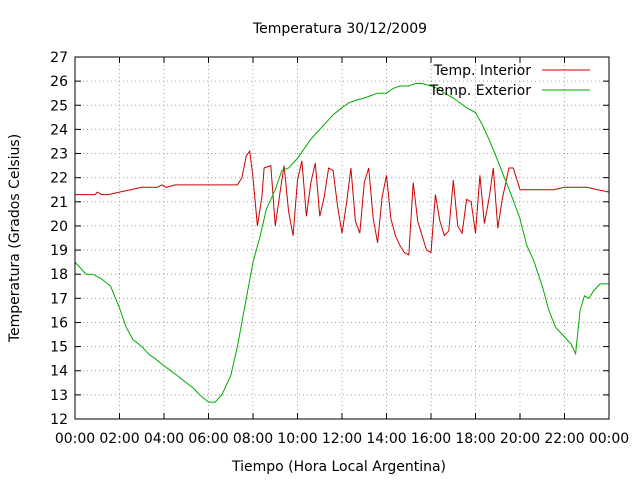 The image size is (640, 480). I want to click on y-tick-label: 25, so click(59, 106).